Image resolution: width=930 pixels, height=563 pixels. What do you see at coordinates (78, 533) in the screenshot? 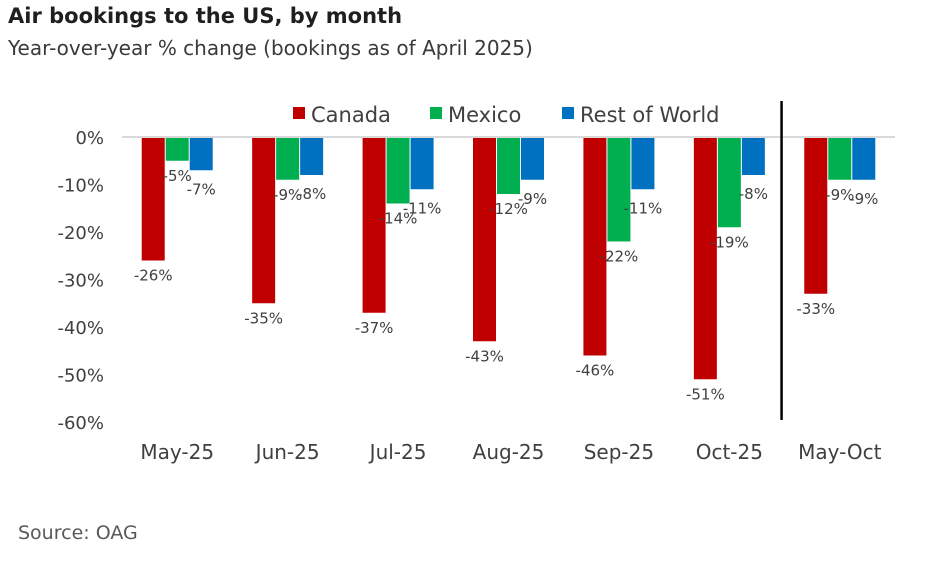
I see `source-note: Source: OAG` at bounding box center [78, 533].